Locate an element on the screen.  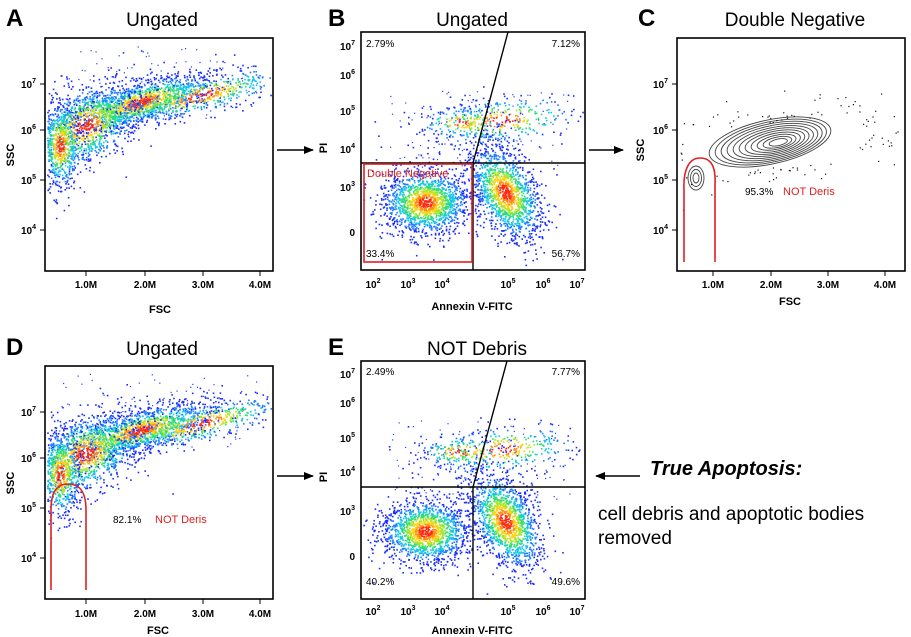
x-axis: 1.0M 2.0M 3.0M 4.0M FSC is located at coordinates (173, 293).